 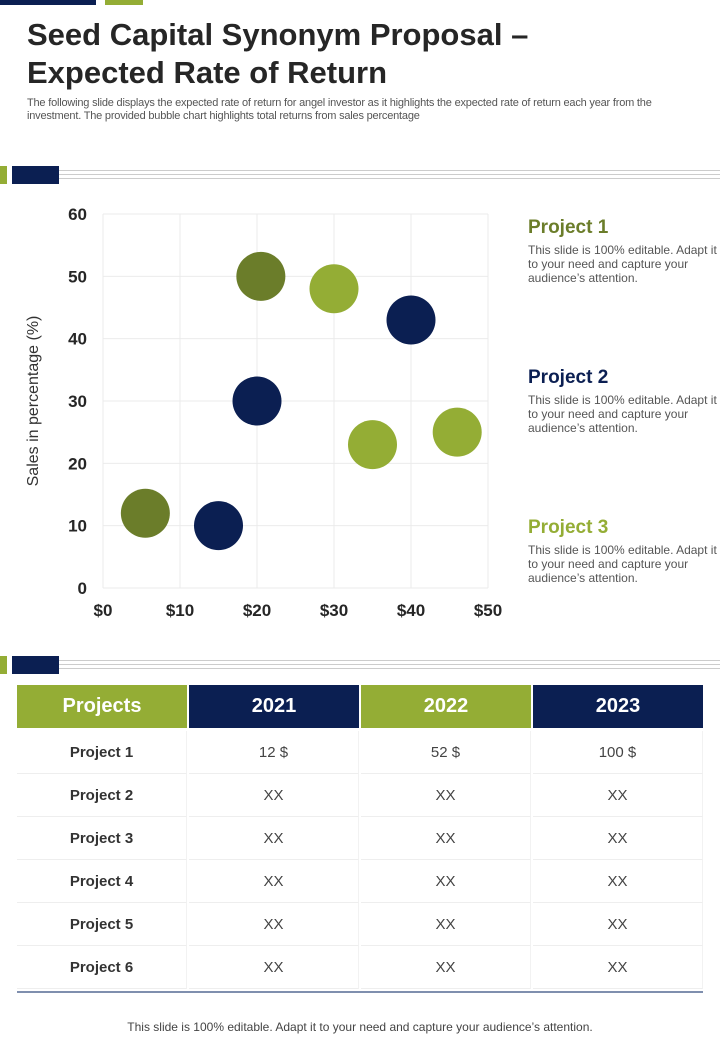 I want to click on project-name-cell: Project 2, so click(x=102, y=795).